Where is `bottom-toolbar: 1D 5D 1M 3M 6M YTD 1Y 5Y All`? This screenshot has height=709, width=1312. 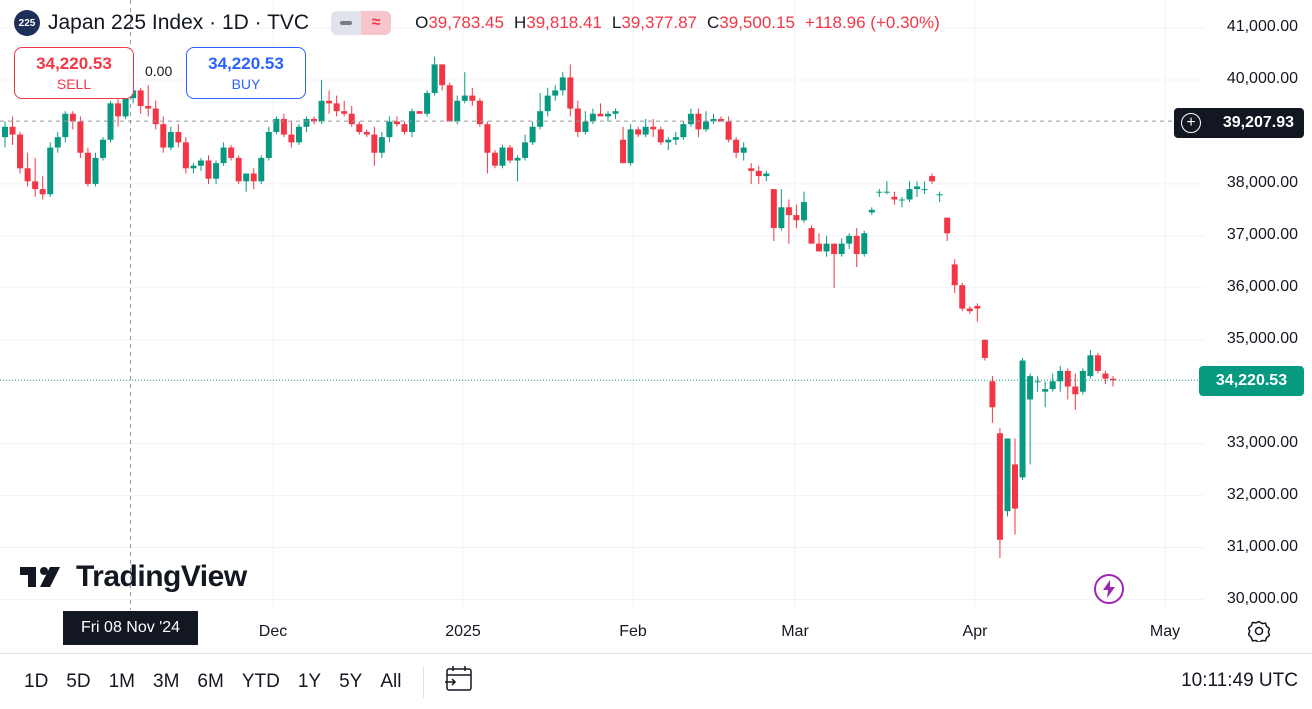 bottom-toolbar: 1D 5D 1M 3M 6M YTD 1Y 5Y All is located at coordinates (656, 681).